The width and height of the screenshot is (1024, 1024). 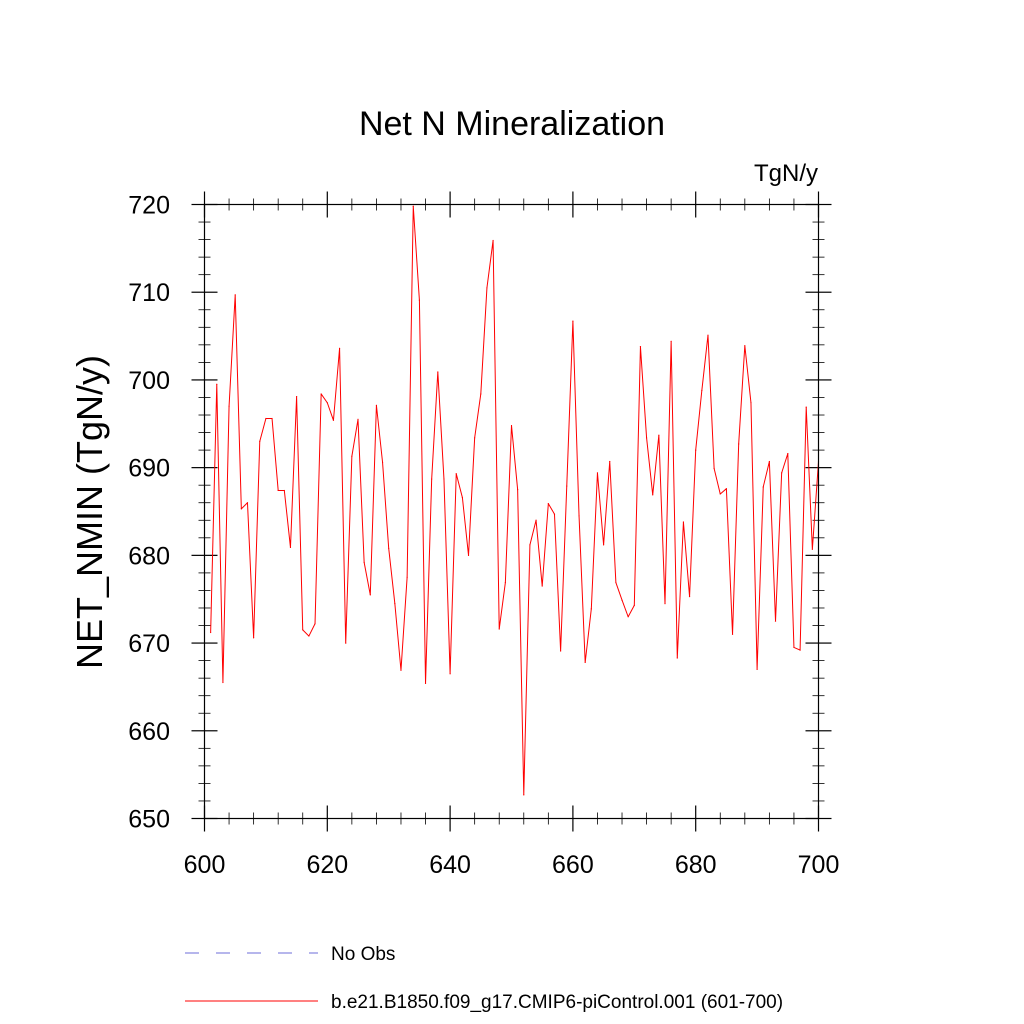 What do you see at coordinates (149, 469) in the screenshot?
I see `y-tick-label: 690` at bounding box center [149, 469].